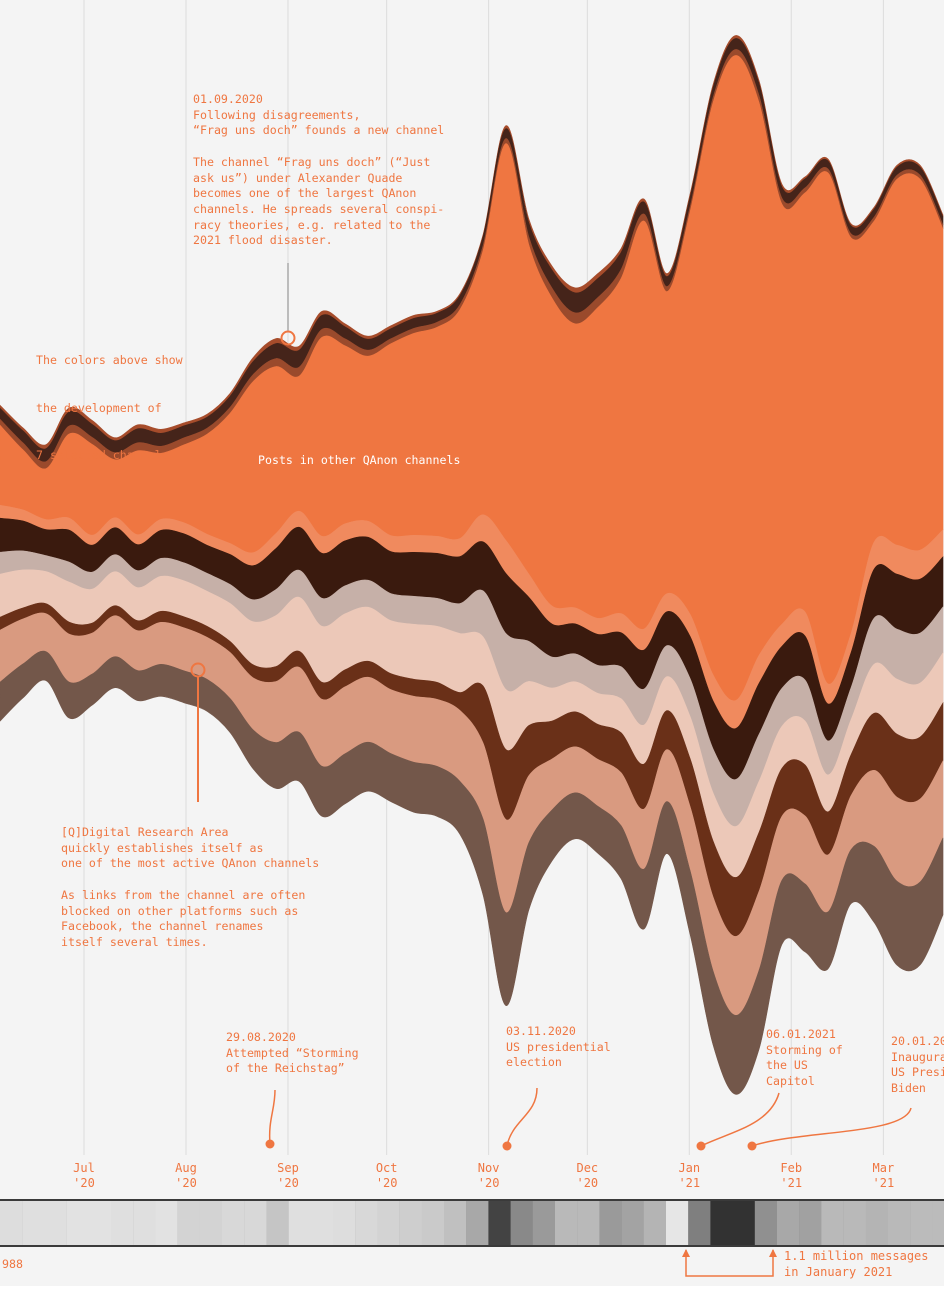 The height and width of the screenshot is (1306, 944). I want to click on annotation-line: 06.01.2021, so click(801, 1034).